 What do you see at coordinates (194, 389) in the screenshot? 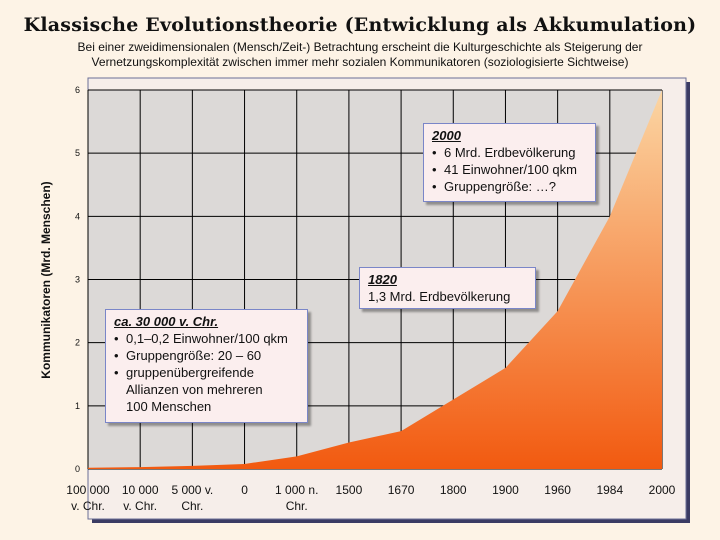
I see `annotation-30000-item-line: Allianzen von mehreren` at bounding box center [194, 389].